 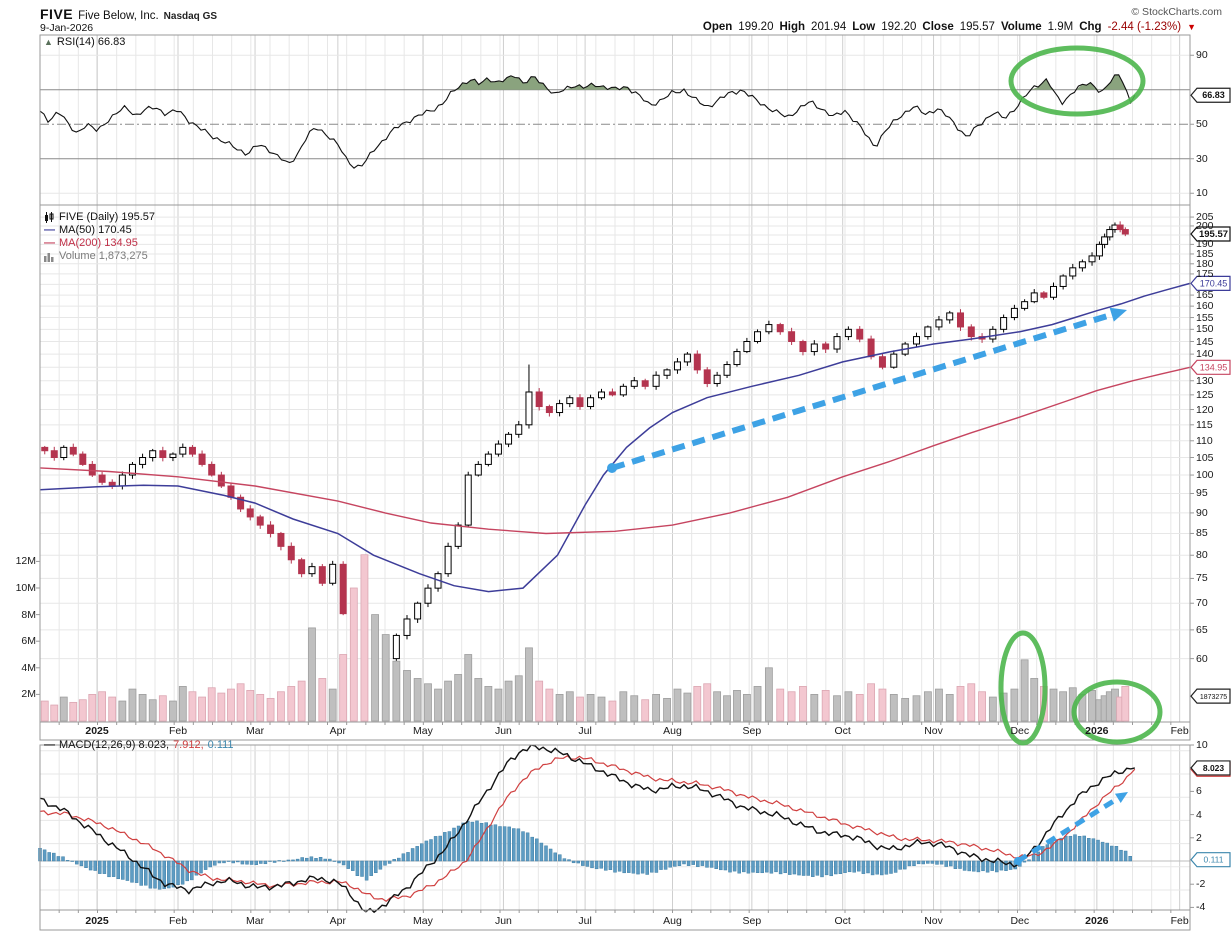 What do you see at coordinates (864, 27) in the screenshot?
I see `low-label: Low` at bounding box center [864, 27].